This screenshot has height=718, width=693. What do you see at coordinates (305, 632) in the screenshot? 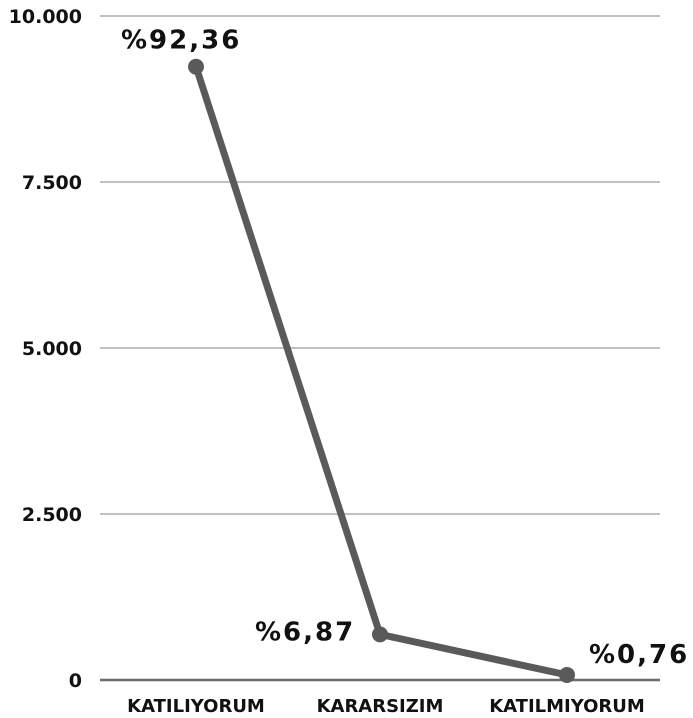
I see `data-label-1: %6,87` at bounding box center [305, 632].